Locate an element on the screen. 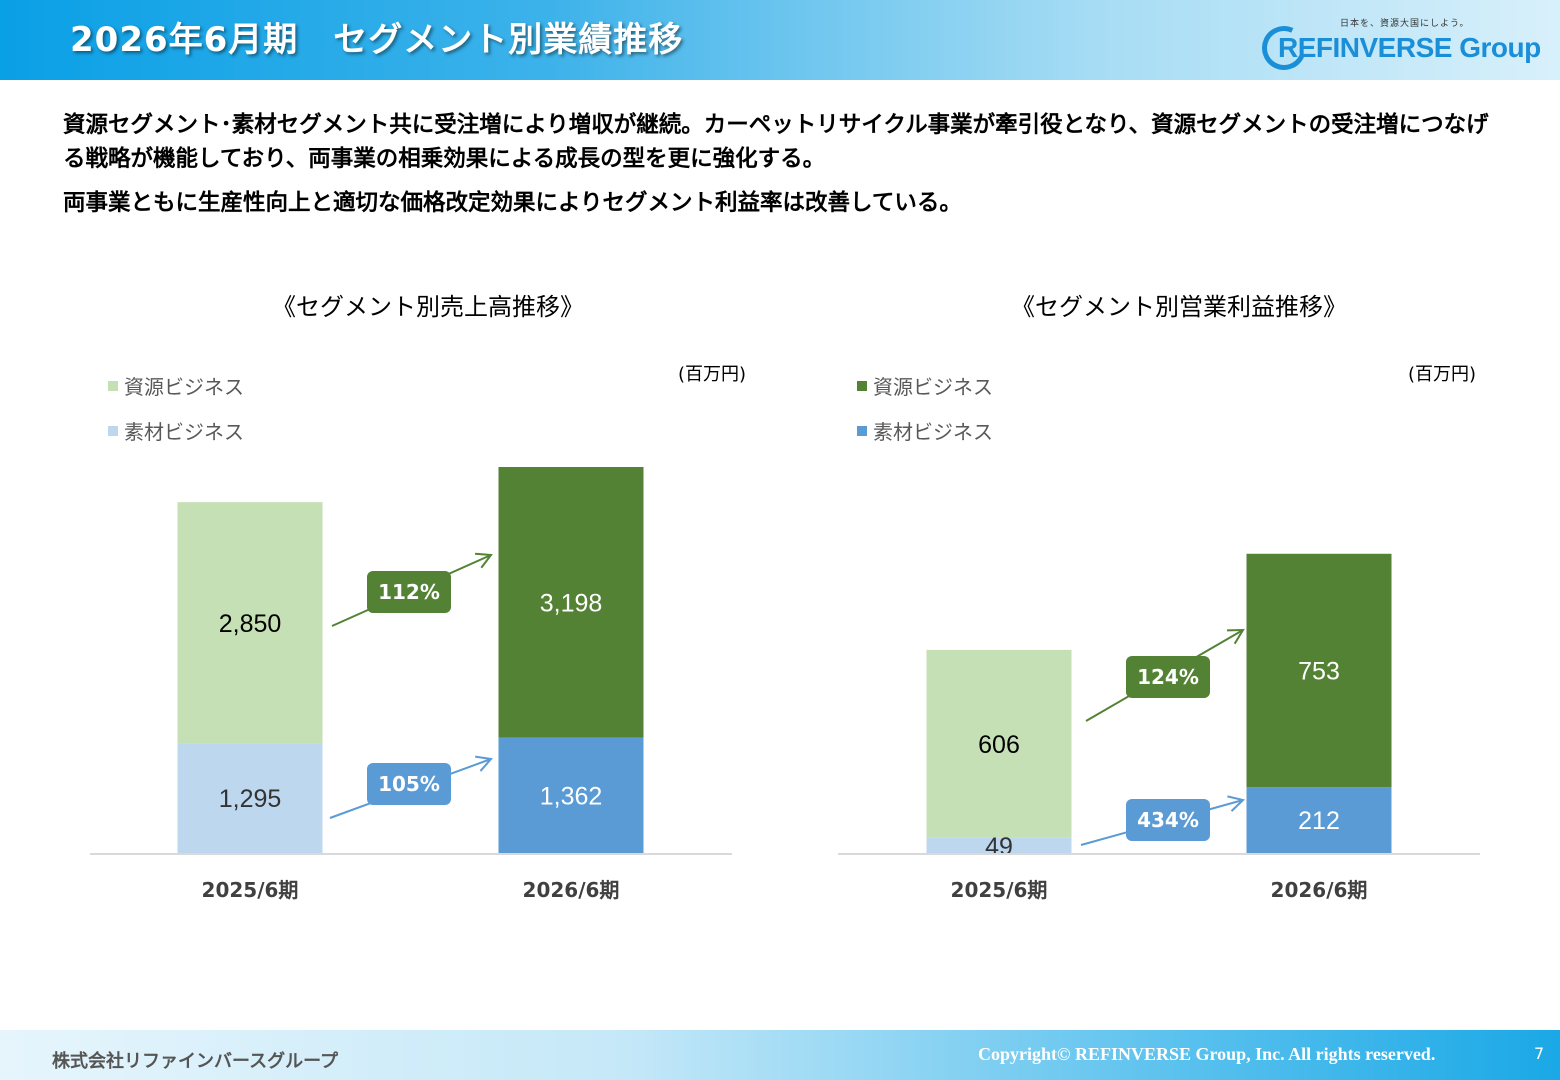 This screenshot has height=1080, width=1560. logo-text: REFINVERSE Group is located at coordinates (1409, 47).